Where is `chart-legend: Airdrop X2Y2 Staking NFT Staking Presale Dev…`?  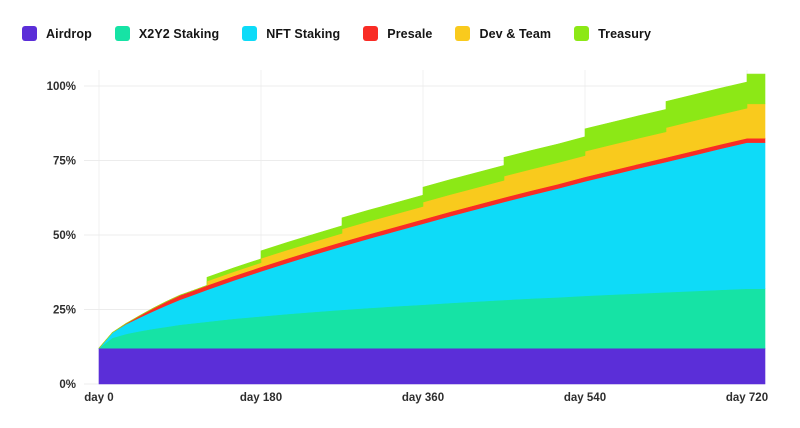
chart-legend: Airdrop X2Y2 Staking NFT Staking Presale Dev… is located at coordinates (336, 33).